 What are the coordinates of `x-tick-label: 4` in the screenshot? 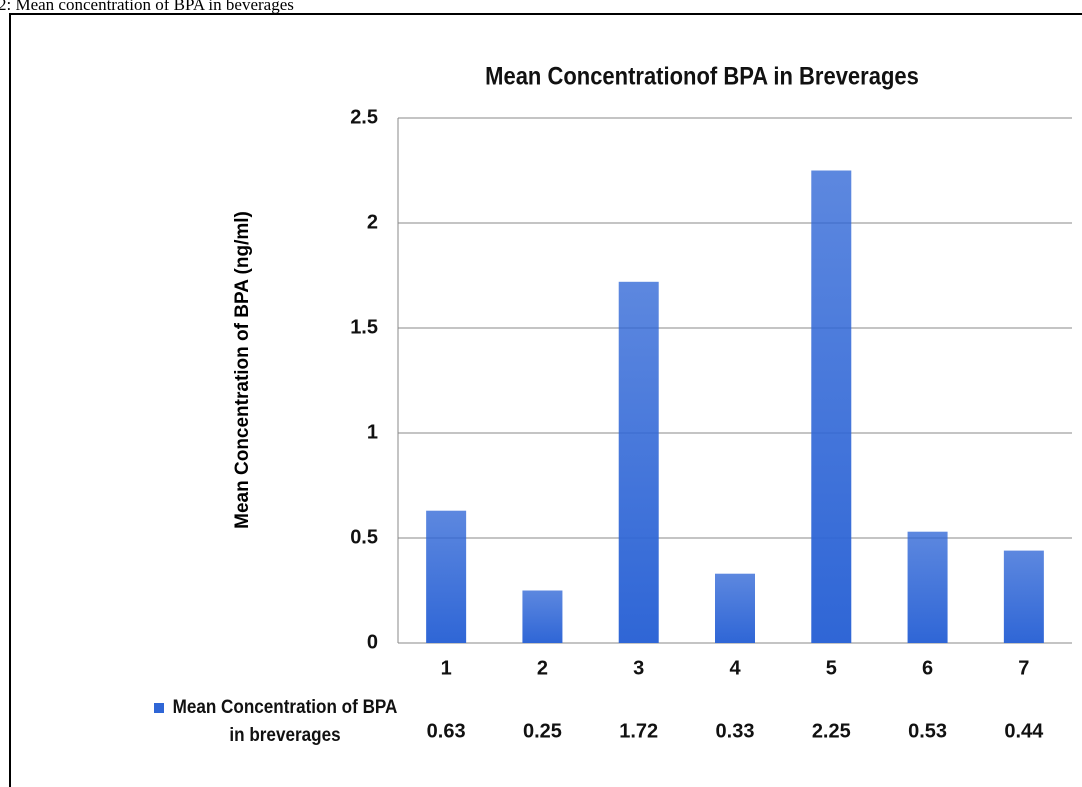 It's located at (735, 668).